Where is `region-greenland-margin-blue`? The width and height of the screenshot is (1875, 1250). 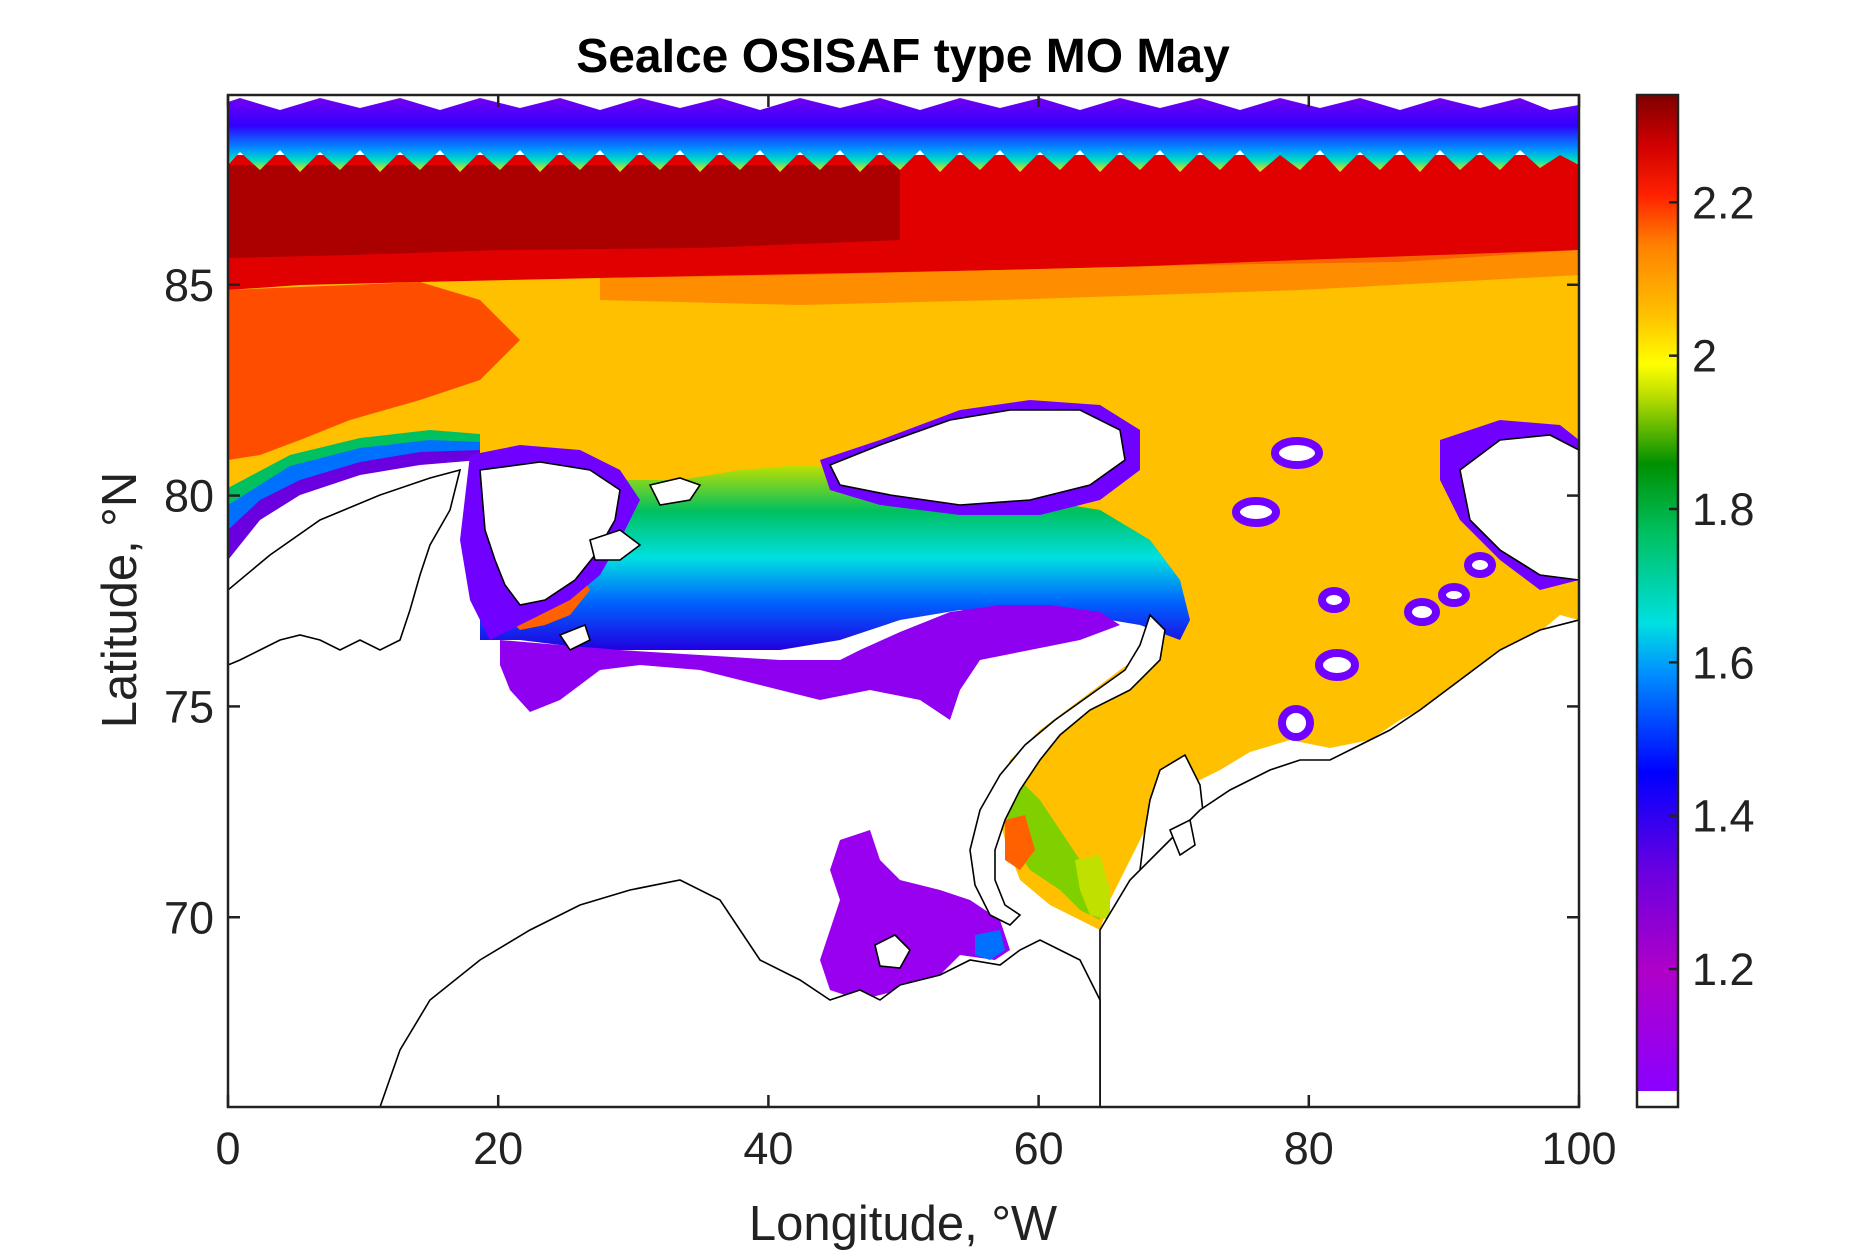
region-greenland-margin-blue is located at coordinates (354, 483).